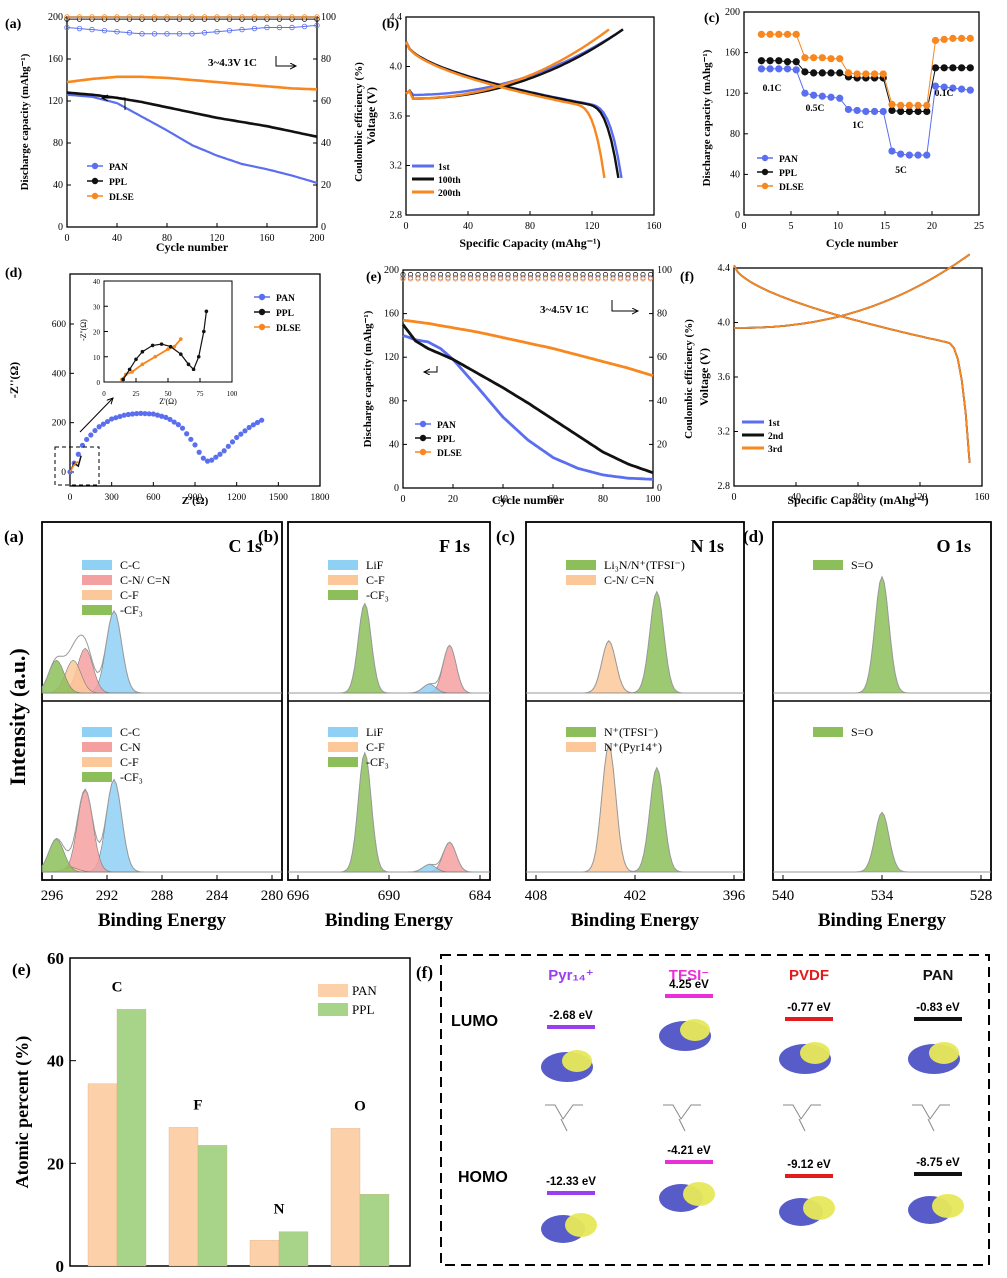  What do you see at coordinates (279, 1210) in the screenshot?
I see `bar-category-label: N` at bounding box center [279, 1210].